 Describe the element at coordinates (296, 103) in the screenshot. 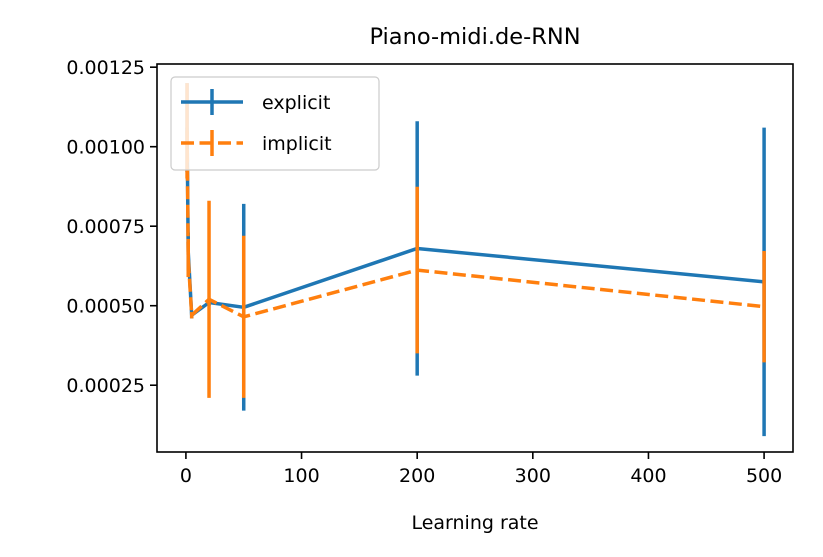

I see `legend-label-explicit: explicit` at that location.